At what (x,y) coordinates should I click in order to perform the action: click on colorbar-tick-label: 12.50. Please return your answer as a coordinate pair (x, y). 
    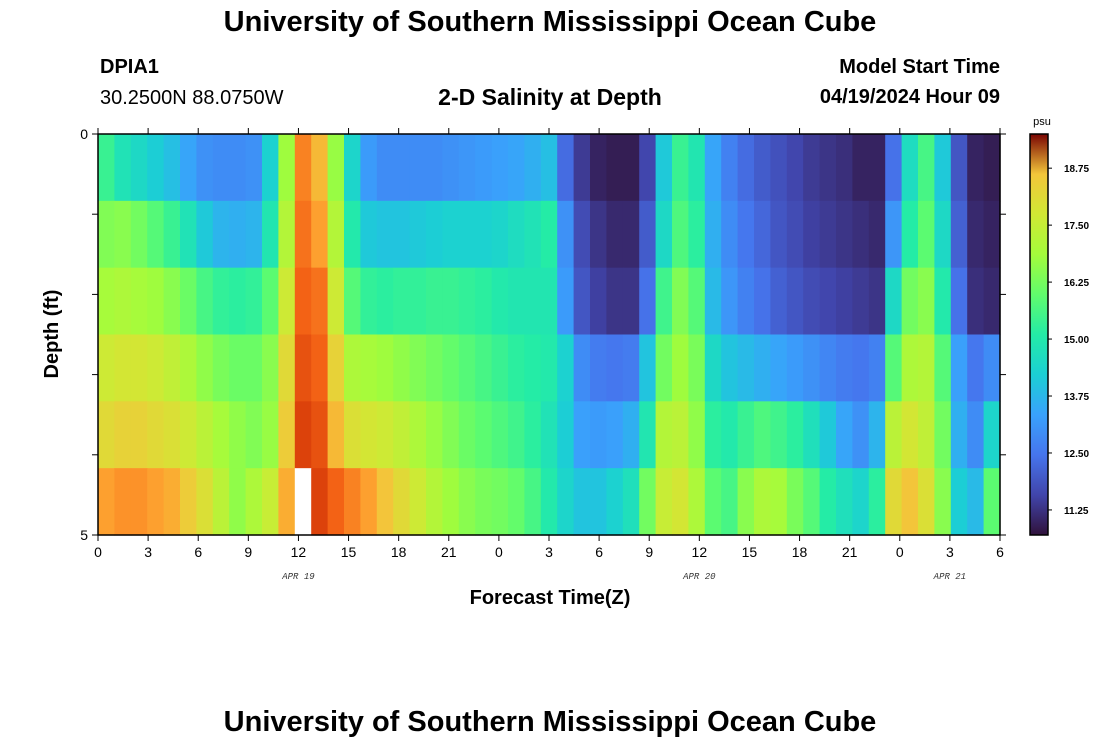
    Looking at the image, I should click on (1076, 454).